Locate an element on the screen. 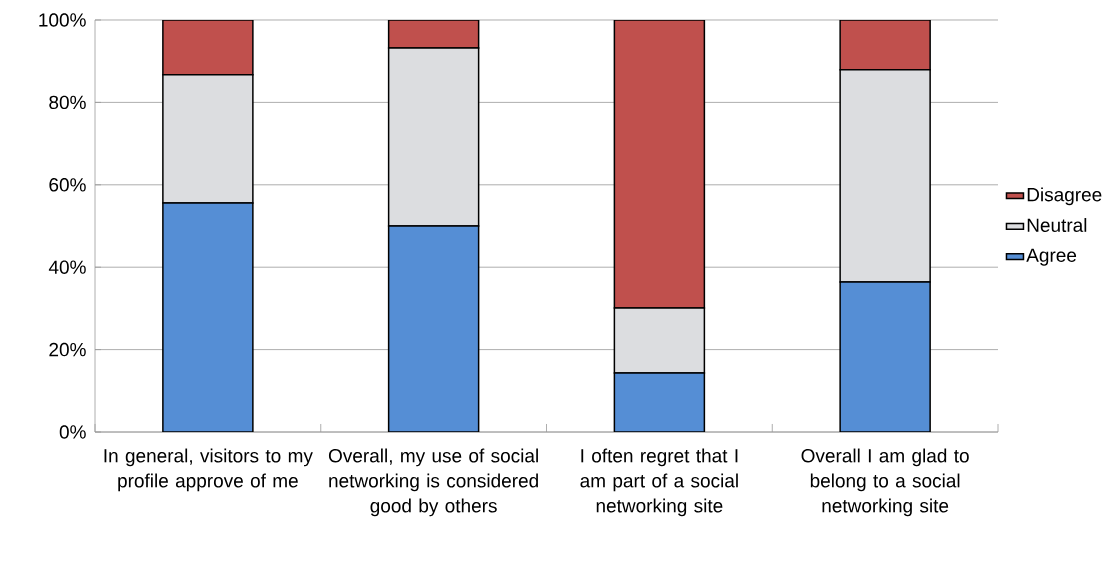 This screenshot has width=1113, height=588. x-tick-label: Overall I am glad to belong to a social networking site is located at coordinates (885, 482).